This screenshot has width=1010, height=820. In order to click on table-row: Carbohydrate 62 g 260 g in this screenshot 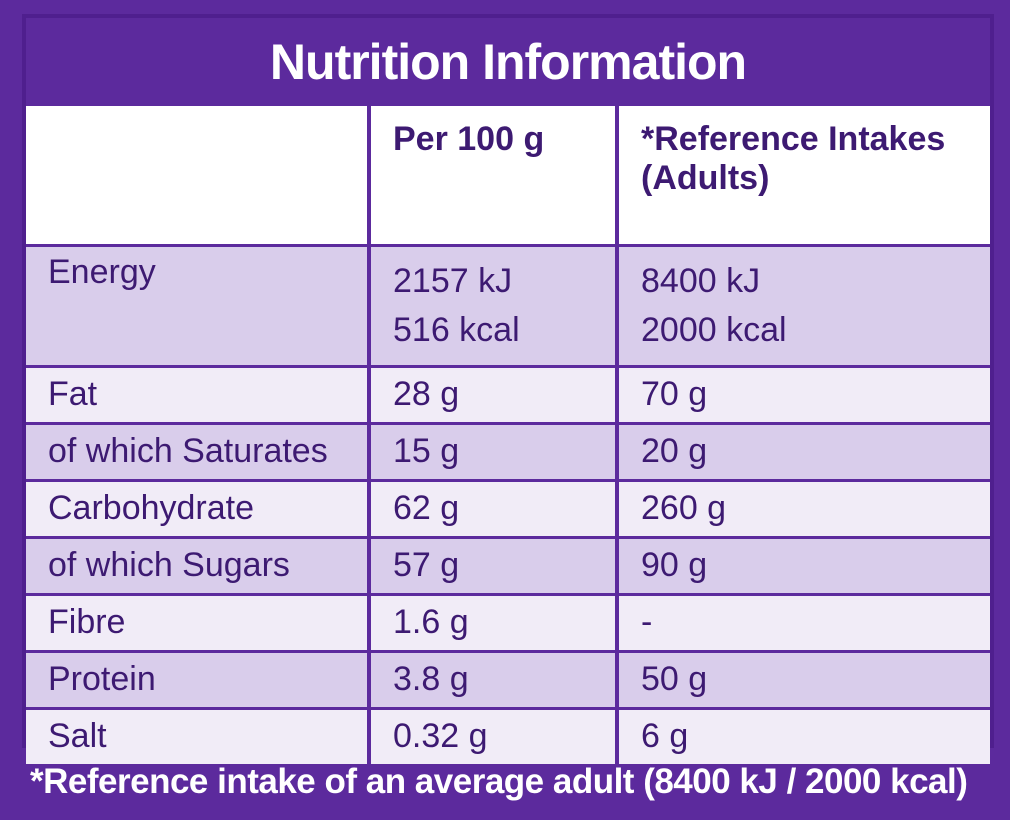, I will do `click(508, 508)`.